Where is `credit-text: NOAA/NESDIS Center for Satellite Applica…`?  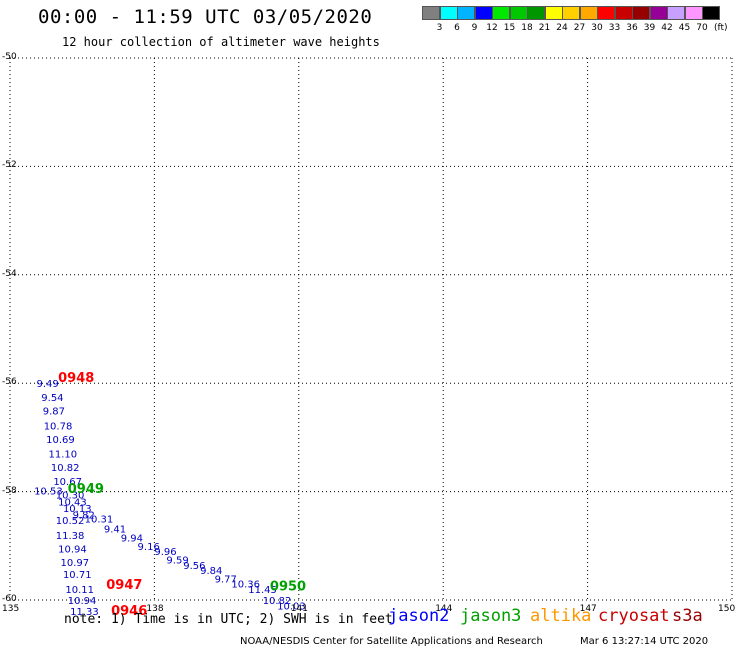 credit-text: NOAA/NESDIS Center for Satellite Applica… is located at coordinates (391, 641).